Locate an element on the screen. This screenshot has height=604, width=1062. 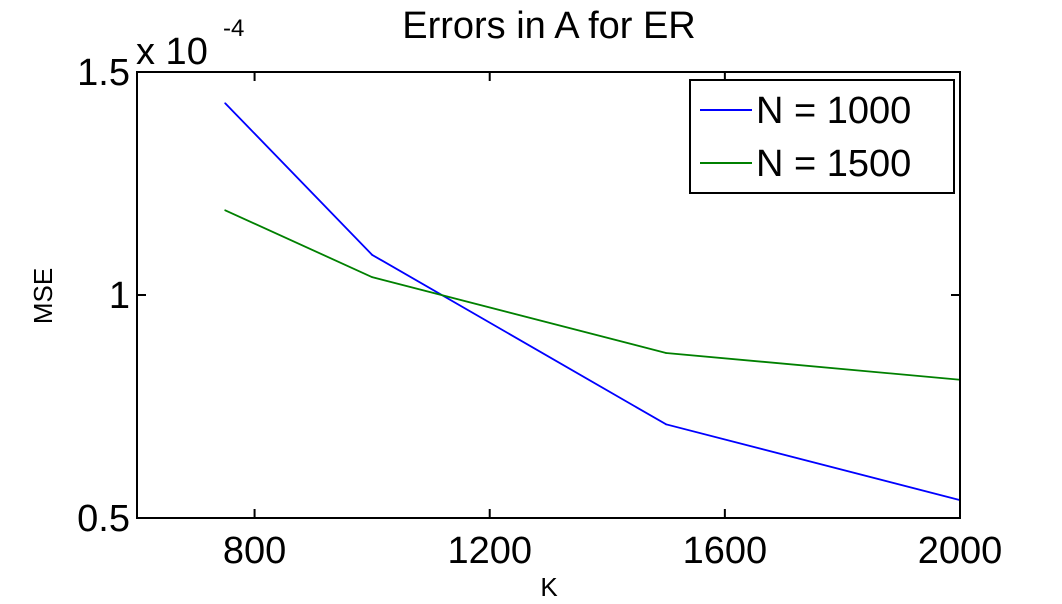
y-tick-label: 0.5 is located at coordinates (103, 519).